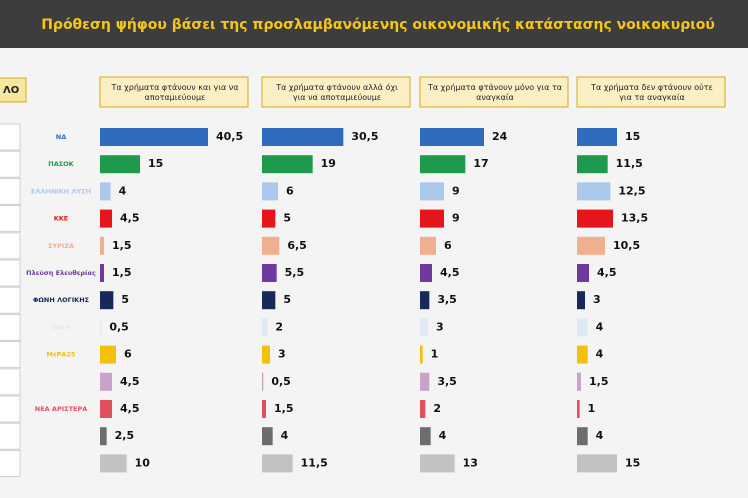  What do you see at coordinates (61, 273) in the screenshot?
I see `category-label: Πλεύση Ελευθερίας` at bounding box center [61, 273].